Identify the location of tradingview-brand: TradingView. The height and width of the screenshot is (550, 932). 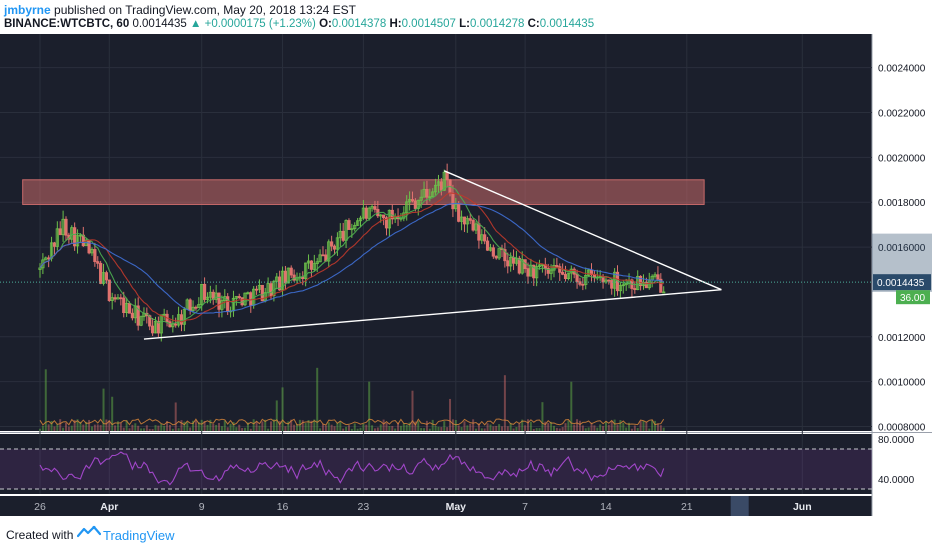
(139, 535).